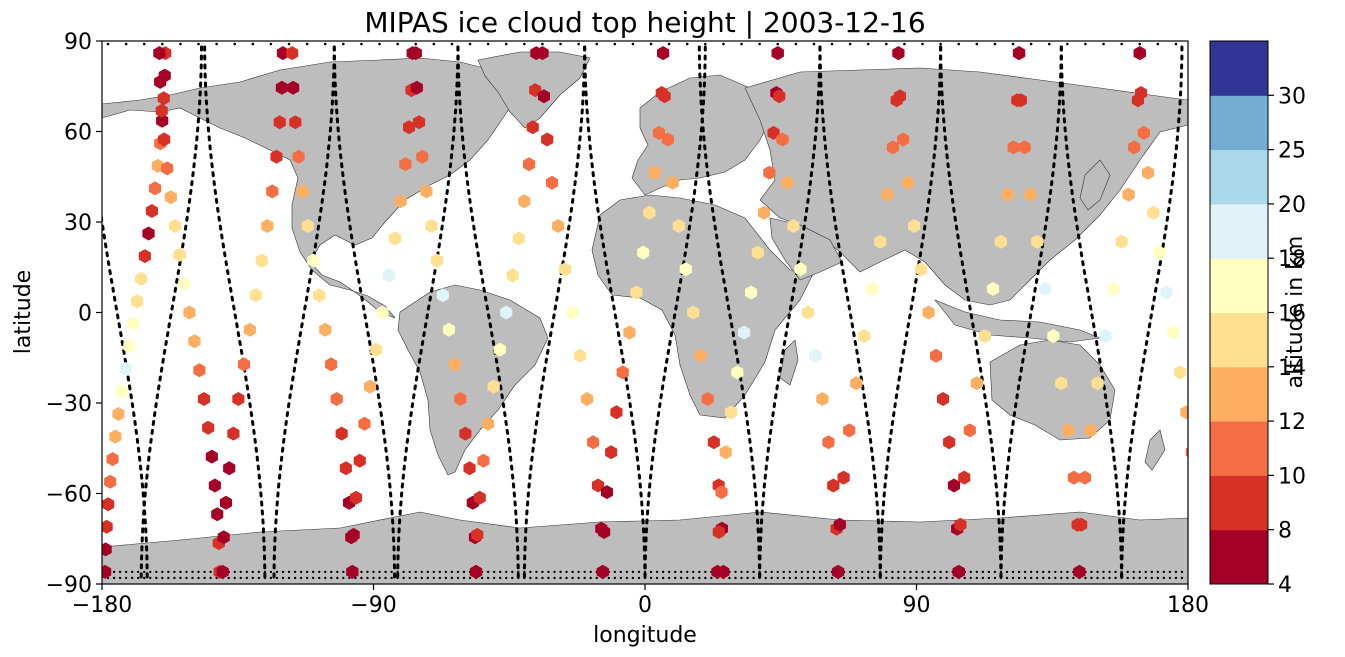  Describe the element at coordinates (1292, 422) in the screenshot. I see `colorbar-tick-label: 12` at that location.